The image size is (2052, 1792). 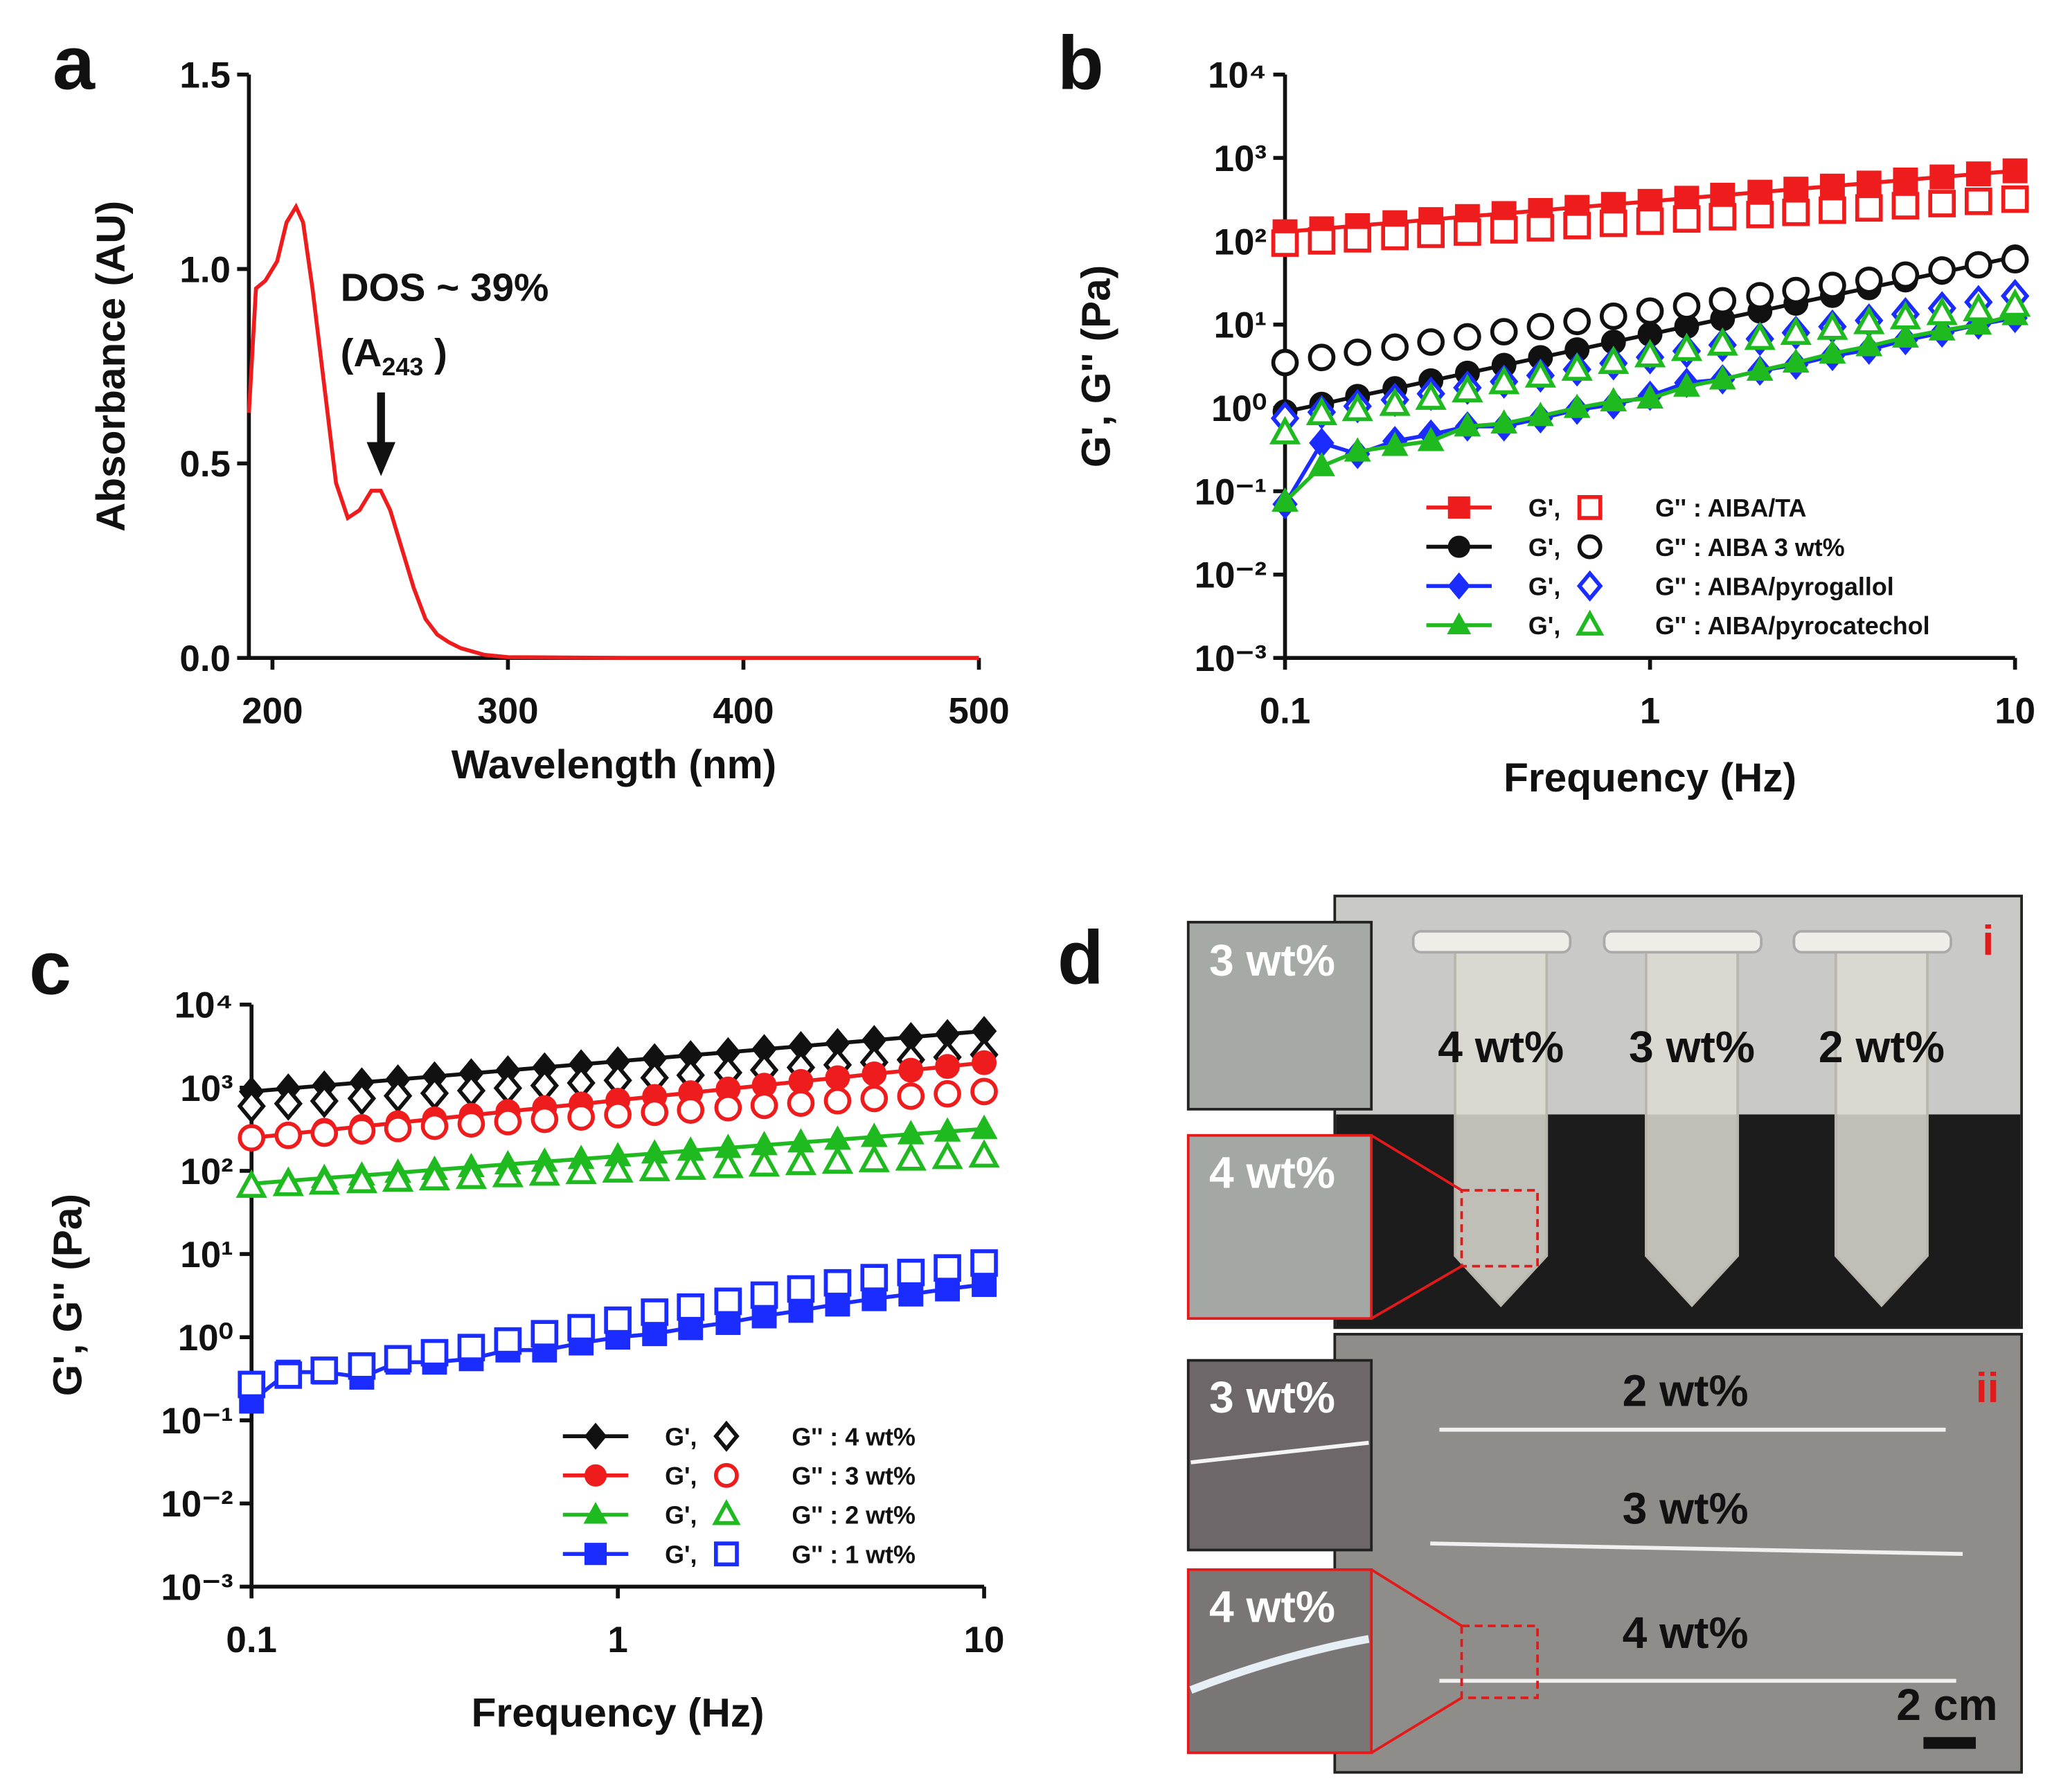 What do you see at coordinates (1240, 242) in the screenshot?
I see `y-tick-label: 10²` at bounding box center [1240, 242].